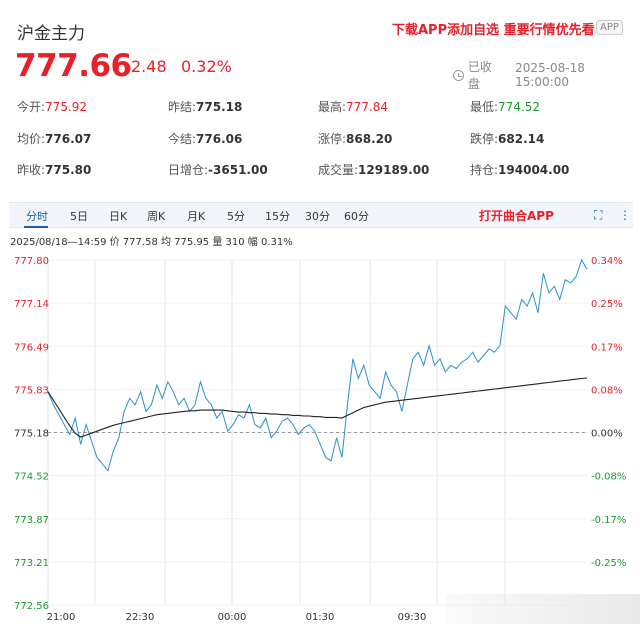 This screenshot has height=624, width=640. I want to click on stat-value: 776.06, so click(219, 139).